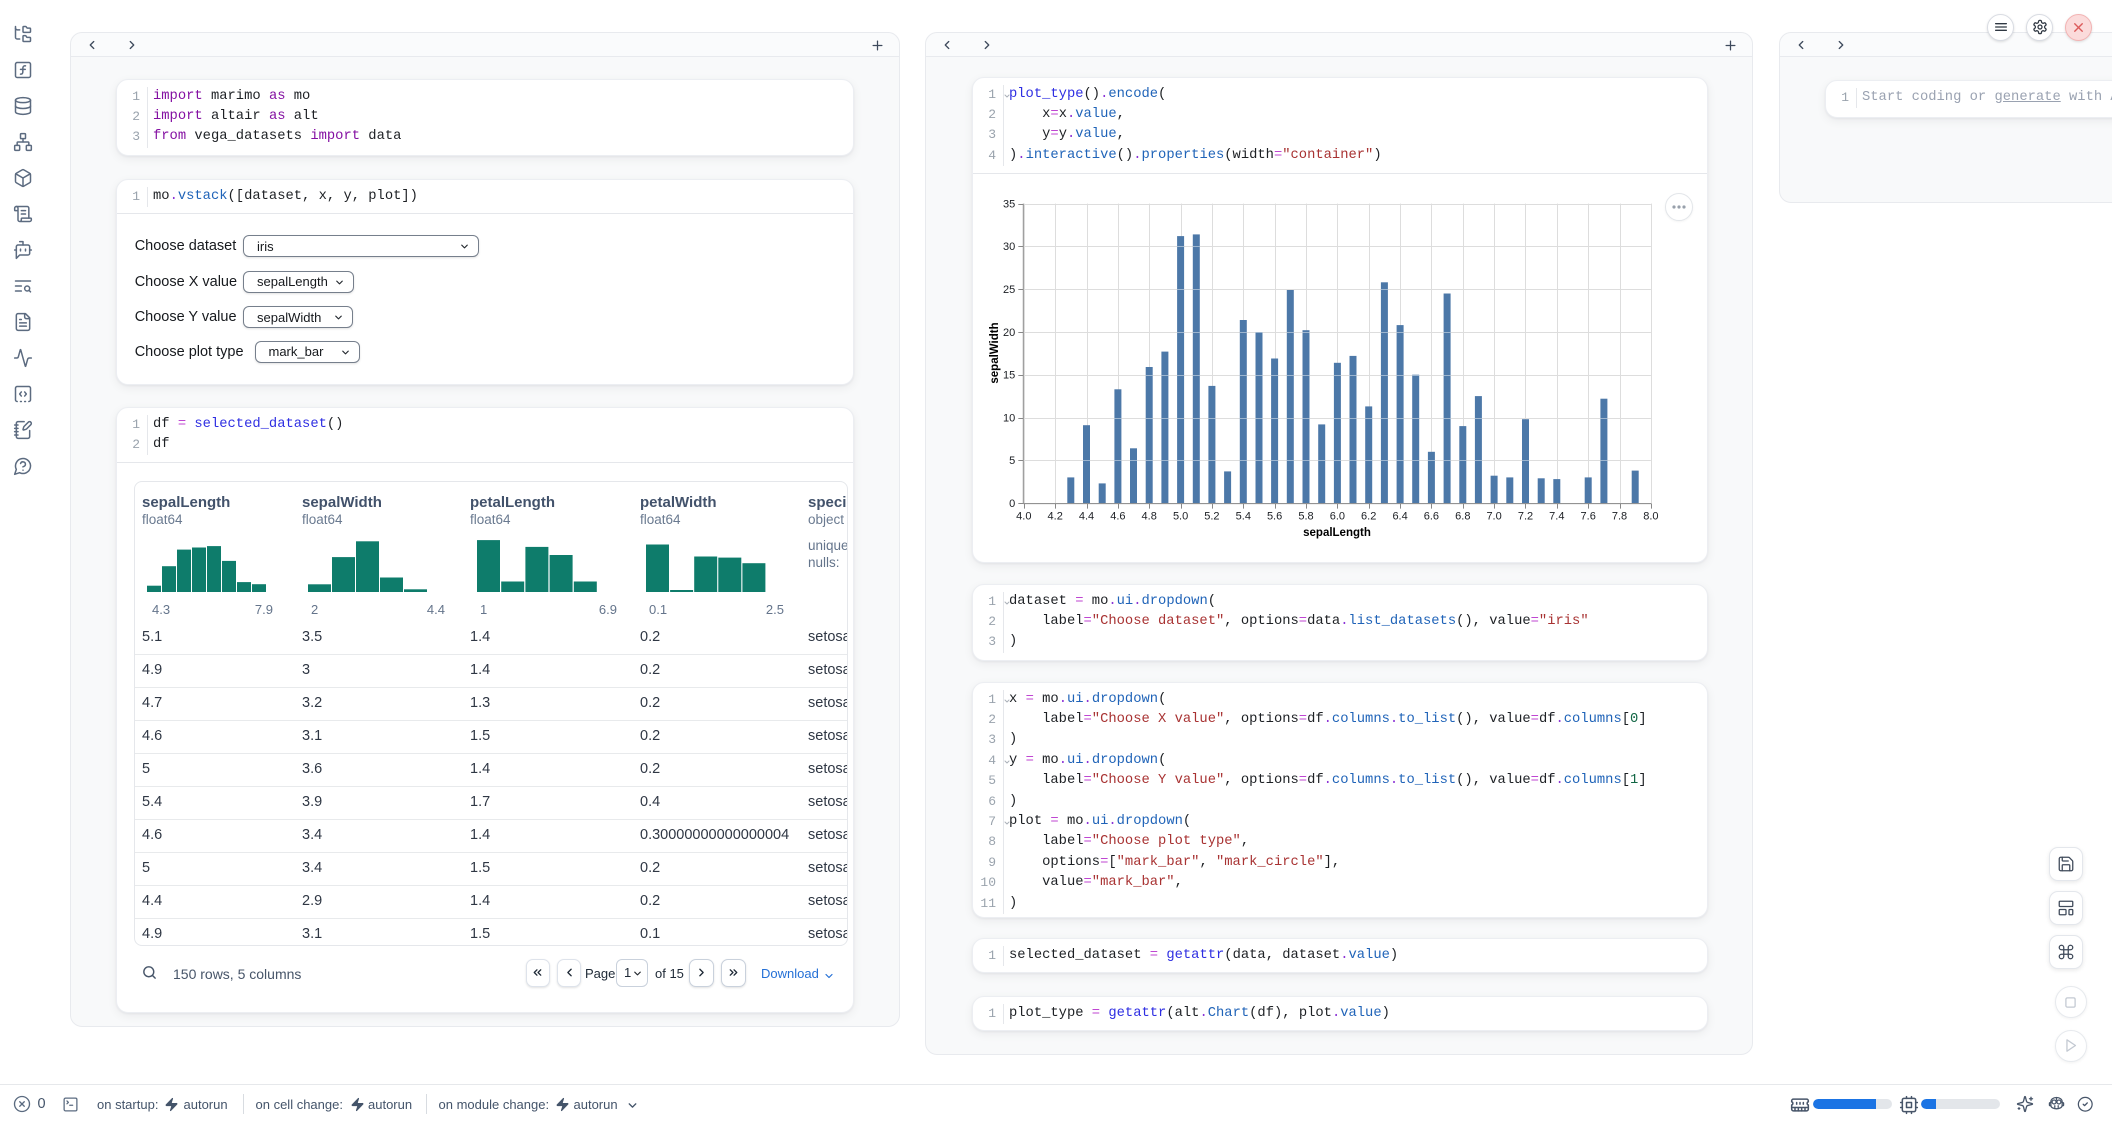  What do you see at coordinates (1009, 376) in the screenshot?
I see `svg-text: 15` at bounding box center [1009, 376].